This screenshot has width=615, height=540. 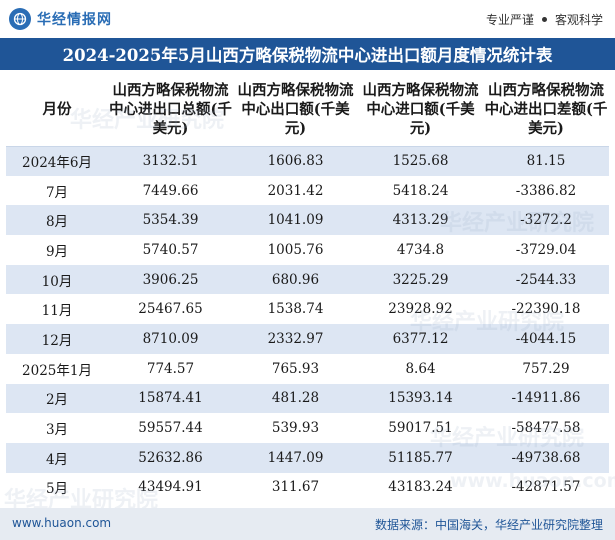 What do you see at coordinates (170, 249) in the screenshot?
I see `cell-total: 5740.57` at bounding box center [170, 249].